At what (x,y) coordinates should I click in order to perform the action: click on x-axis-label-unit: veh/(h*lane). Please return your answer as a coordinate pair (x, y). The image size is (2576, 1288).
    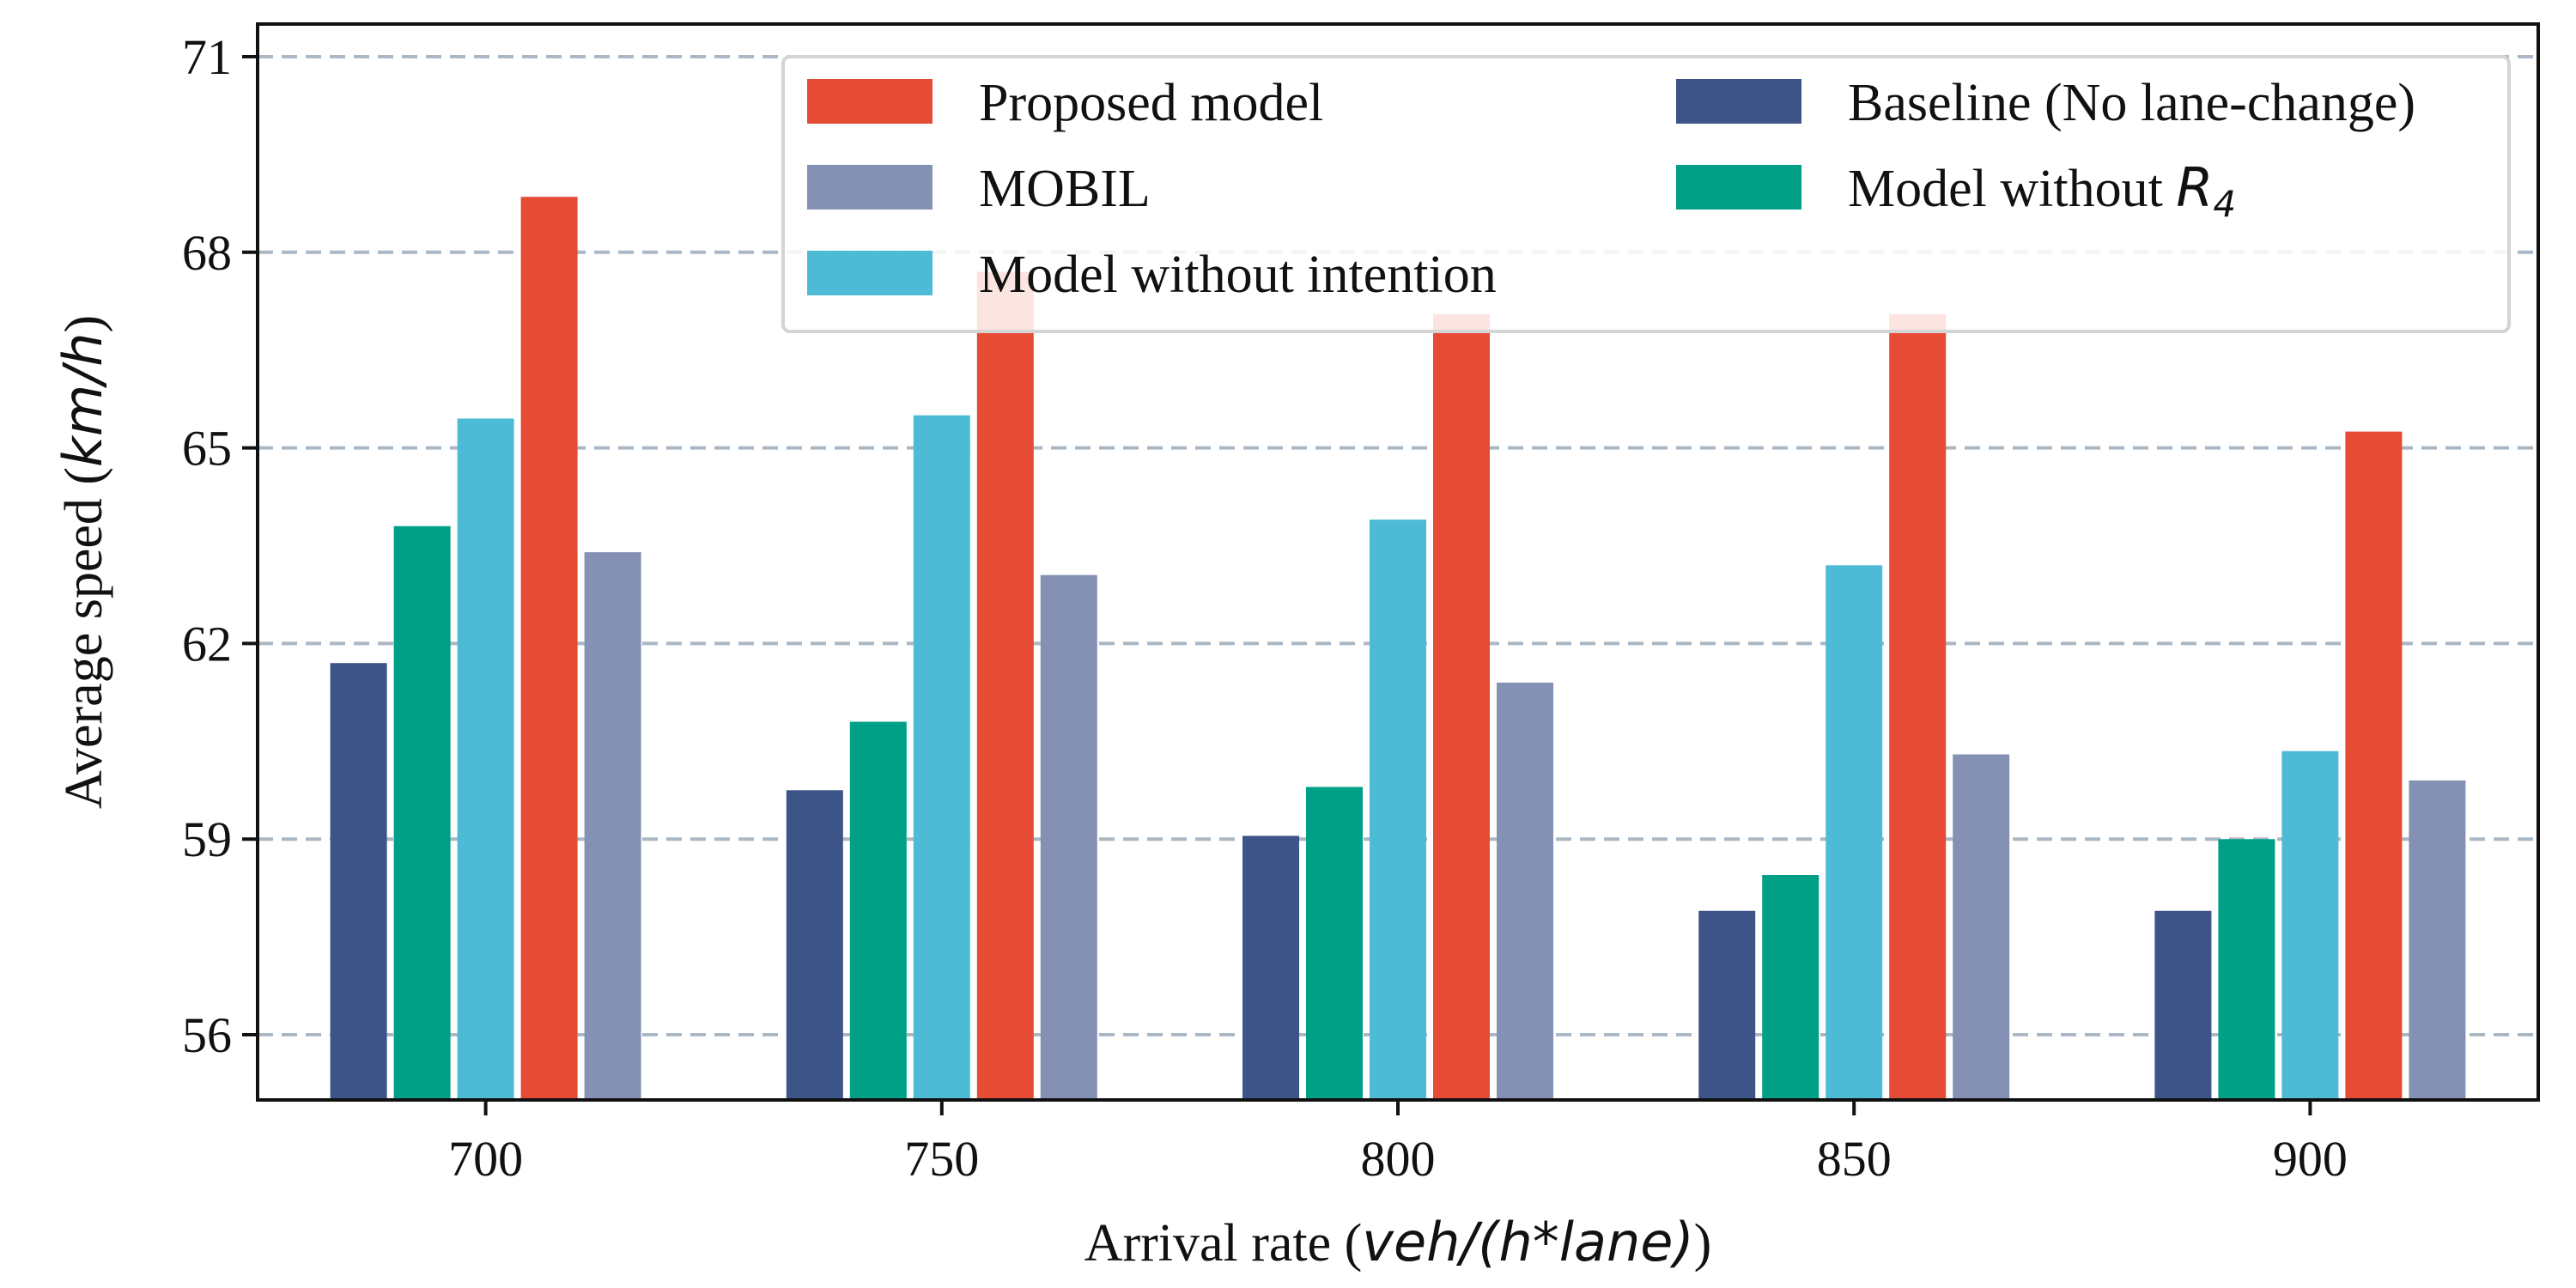
    Looking at the image, I should click on (1528, 1242).